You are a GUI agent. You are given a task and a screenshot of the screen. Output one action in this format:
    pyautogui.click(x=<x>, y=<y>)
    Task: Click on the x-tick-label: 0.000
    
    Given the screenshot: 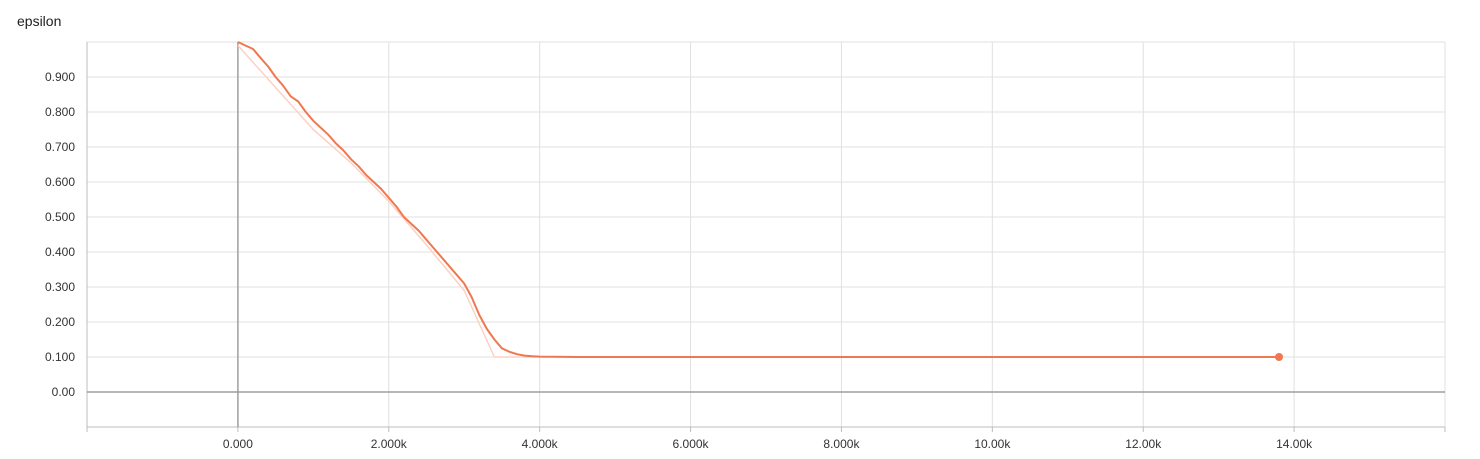 What is the action you would take?
    pyautogui.click(x=238, y=444)
    